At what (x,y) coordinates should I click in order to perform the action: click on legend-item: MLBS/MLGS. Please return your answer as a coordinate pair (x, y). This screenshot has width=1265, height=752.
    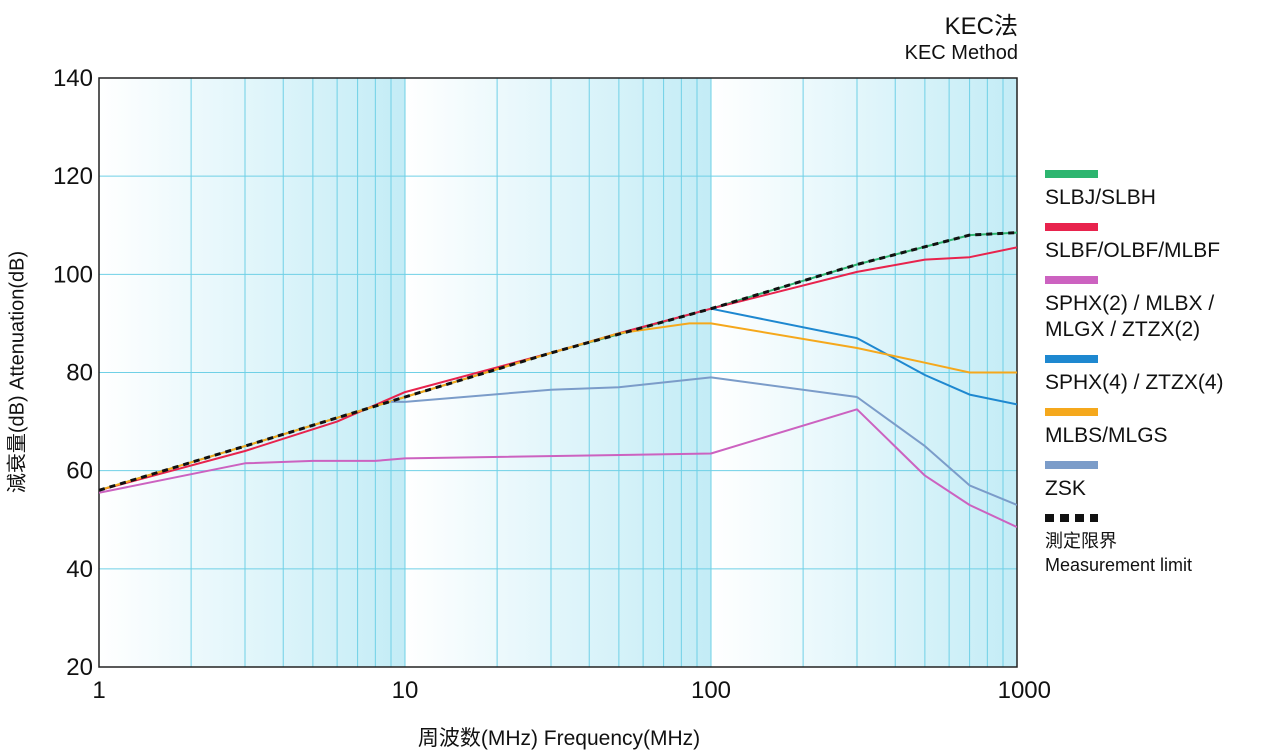
    Looking at the image, I should click on (1152, 428).